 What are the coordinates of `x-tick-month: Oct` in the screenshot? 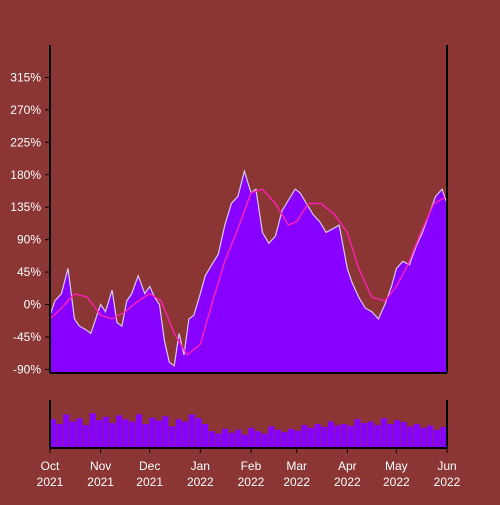 It's located at (50, 466).